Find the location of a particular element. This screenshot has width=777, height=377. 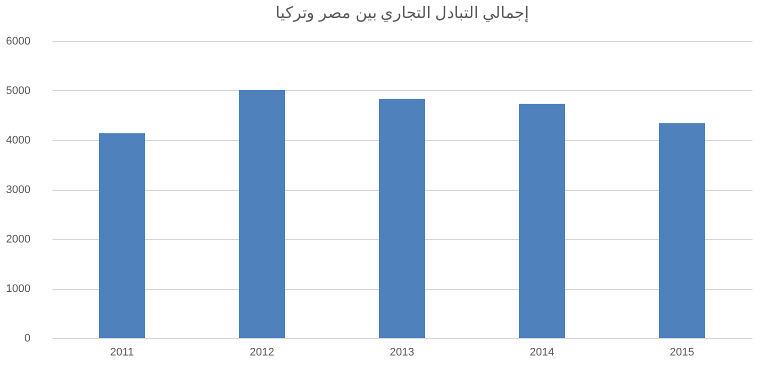

y-tick-label: 1000 is located at coordinates (18, 289).